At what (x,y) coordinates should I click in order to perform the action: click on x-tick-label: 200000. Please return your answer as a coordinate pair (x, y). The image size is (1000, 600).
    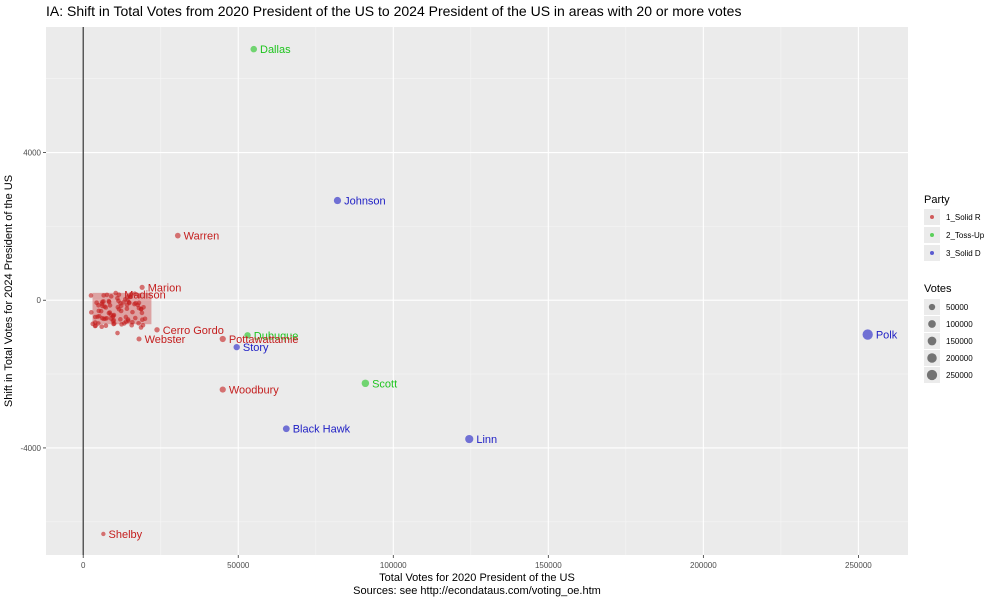
    Looking at the image, I should click on (703, 565).